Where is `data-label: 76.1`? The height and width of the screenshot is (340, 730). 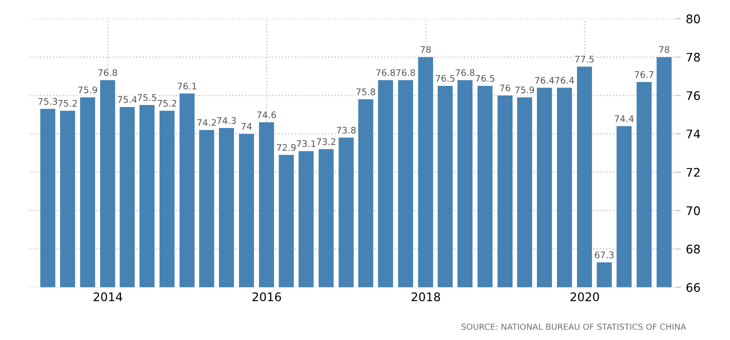 data-label: 76.1 is located at coordinates (187, 86).